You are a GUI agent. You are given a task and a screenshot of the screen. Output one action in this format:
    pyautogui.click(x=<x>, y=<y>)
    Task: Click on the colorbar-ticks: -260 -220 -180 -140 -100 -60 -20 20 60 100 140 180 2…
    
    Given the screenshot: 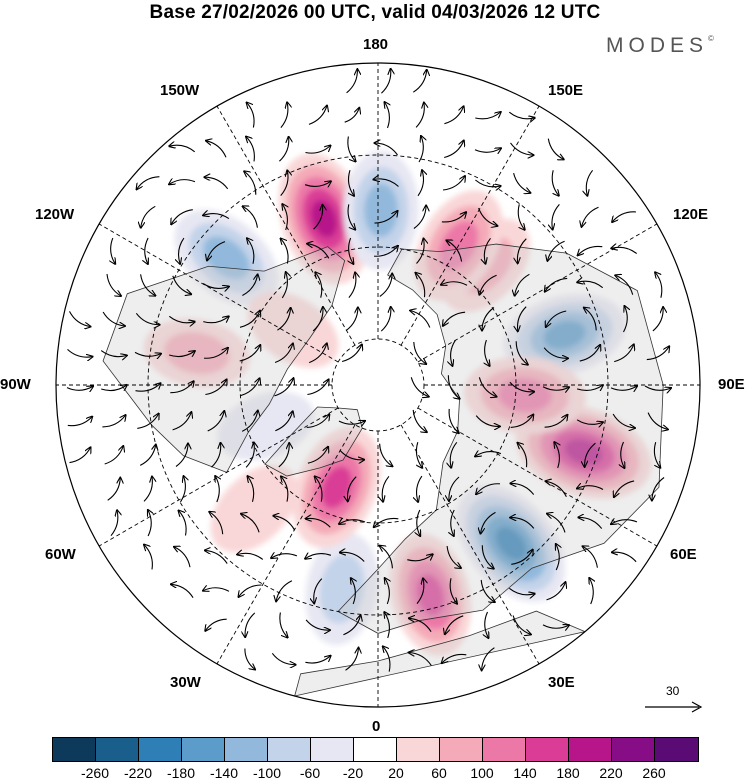 What is the action you would take?
    pyautogui.click(x=375, y=774)
    